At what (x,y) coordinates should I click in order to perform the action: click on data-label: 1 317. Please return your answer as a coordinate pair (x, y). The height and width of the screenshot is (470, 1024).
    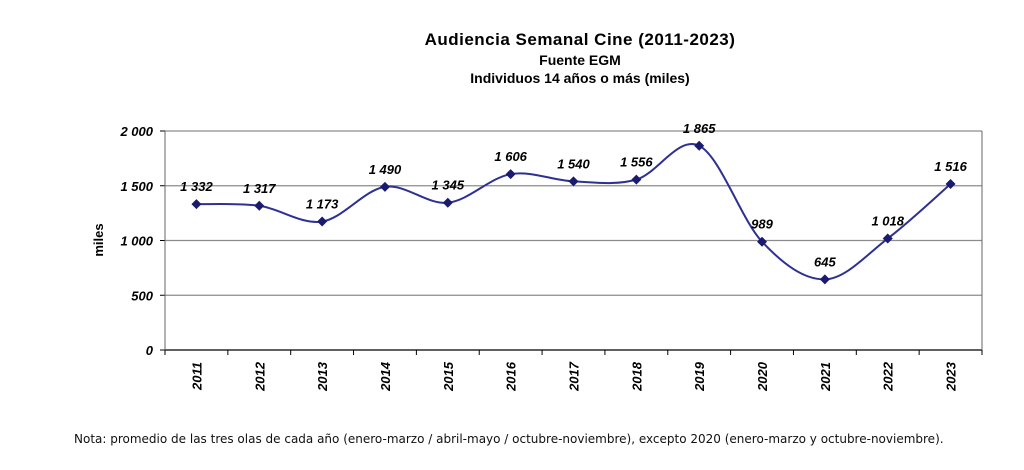
    Looking at the image, I should click on (259, 188).